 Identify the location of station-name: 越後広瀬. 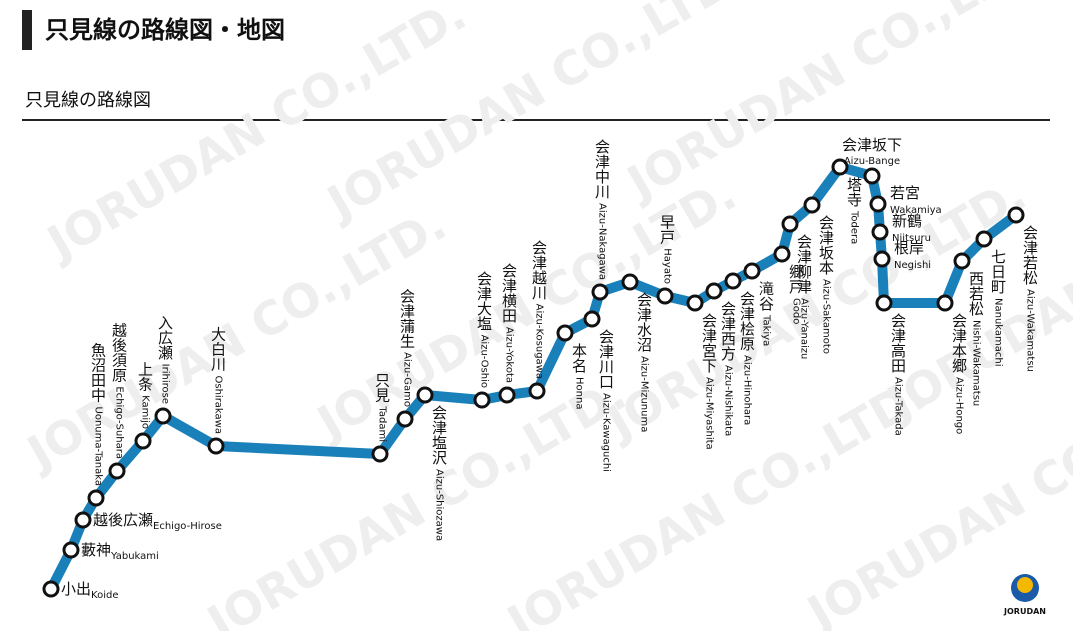
(123, 520).